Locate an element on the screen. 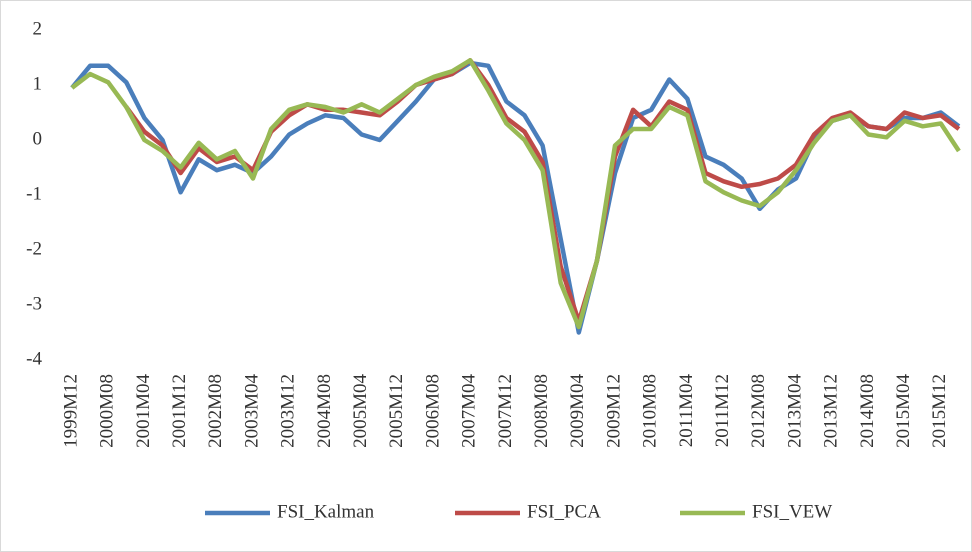  x-tick-label: 2013M04 is located at coordinates (794, 411).